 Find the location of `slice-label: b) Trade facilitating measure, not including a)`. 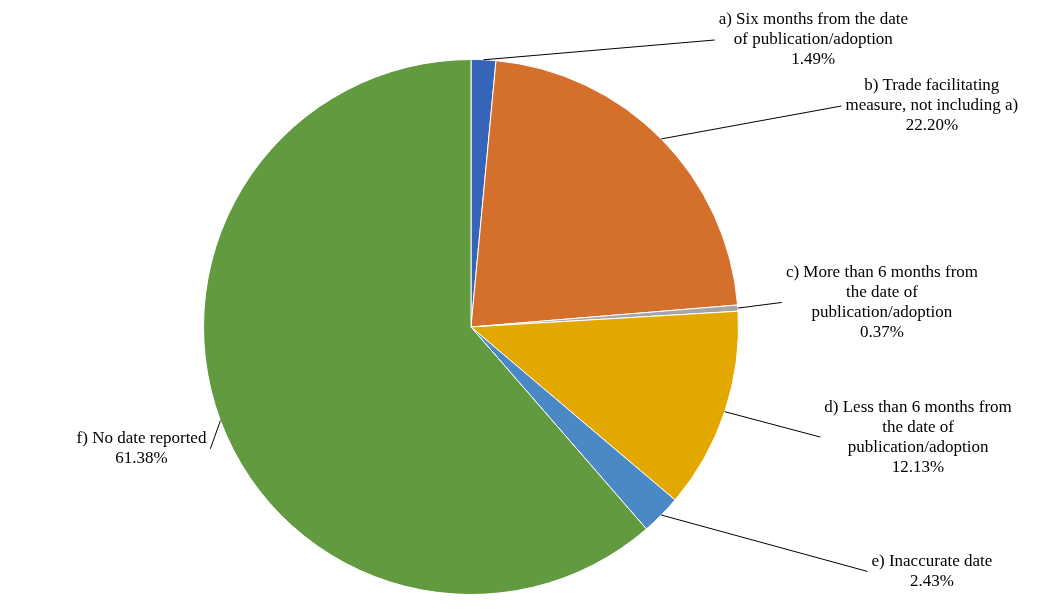

slice-label: b) Trade facilitating measure, not including a) is located at coordinates (932, 95).